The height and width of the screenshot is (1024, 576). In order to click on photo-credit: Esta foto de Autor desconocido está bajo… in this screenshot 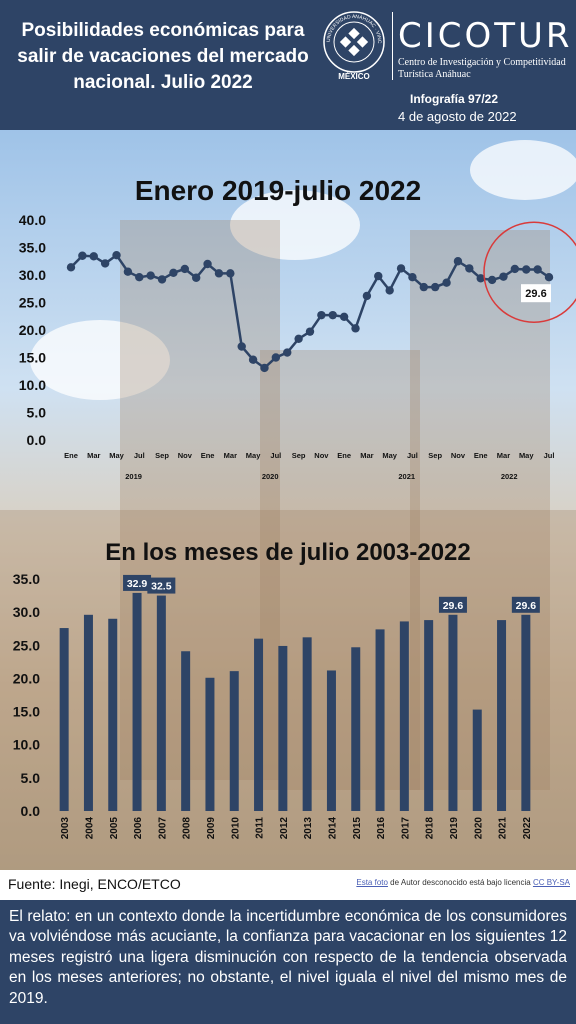, I will do `click(463, 882)`.